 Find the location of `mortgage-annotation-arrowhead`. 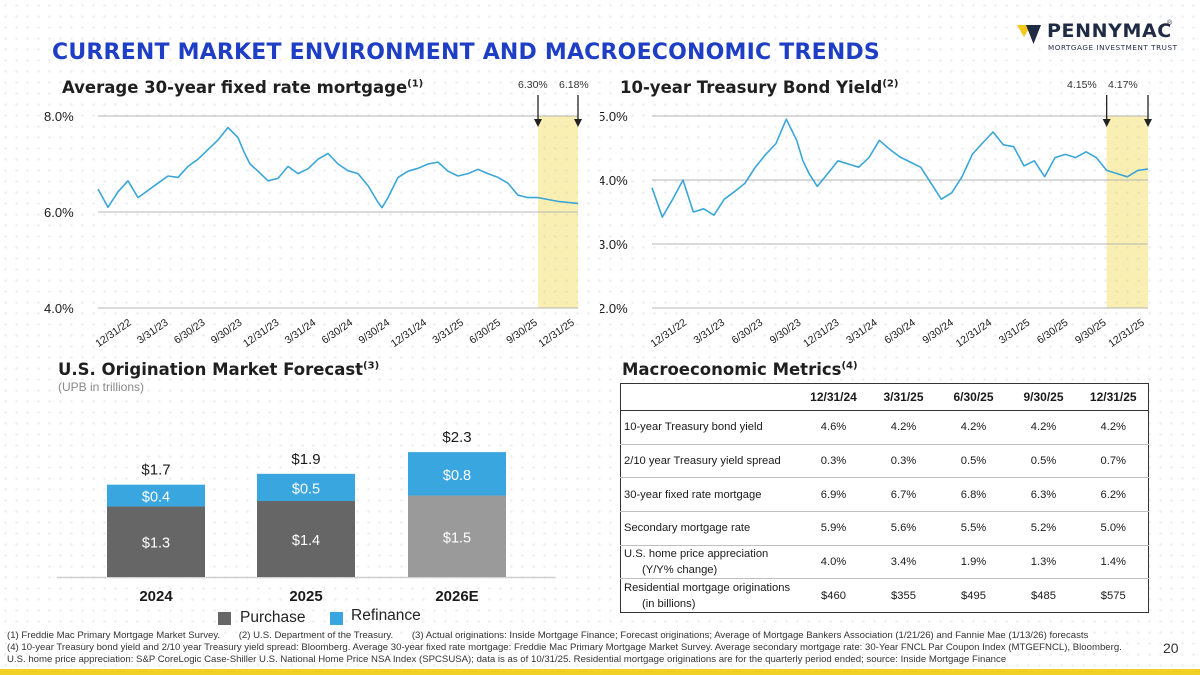

mortgage-annotation-arrowhead is located at coordinates (538, 123).